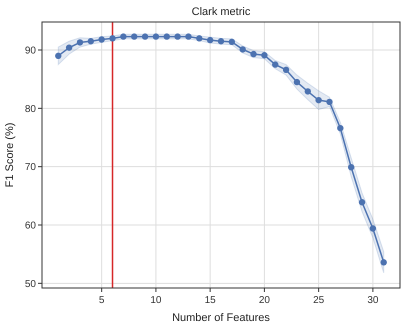  I want to click on x-axis-title: Number of Features, so click(221, 318).